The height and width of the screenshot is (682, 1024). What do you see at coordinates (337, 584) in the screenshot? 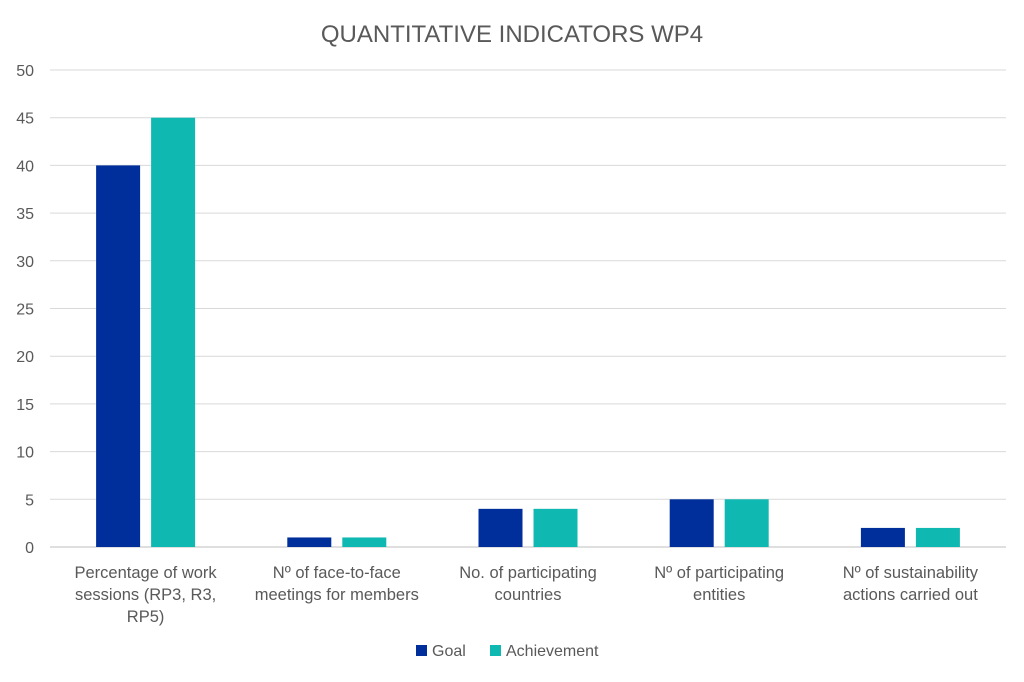
I see `x-category-label: Nº of face-to-face meetings for members` at bounding box center [337, 584].